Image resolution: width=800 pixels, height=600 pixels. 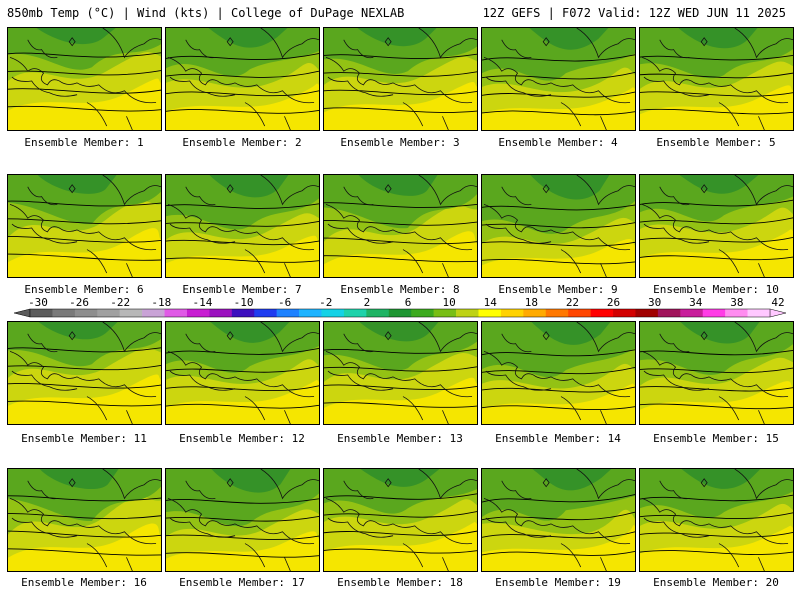 What do you see at coordinates (448, 302) in the screenshot?
I see `colorbar-tick-label: 10` at bounding box center [448, 302].